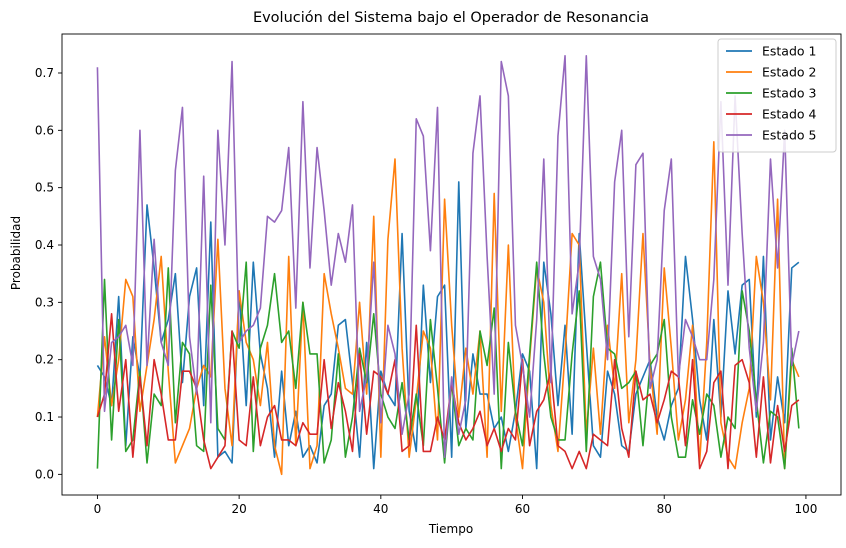  What do you see at coordinates (44, 73) in the screenshot?
I see `y-tick-label: 0.7` at bounding box center [44, 73].